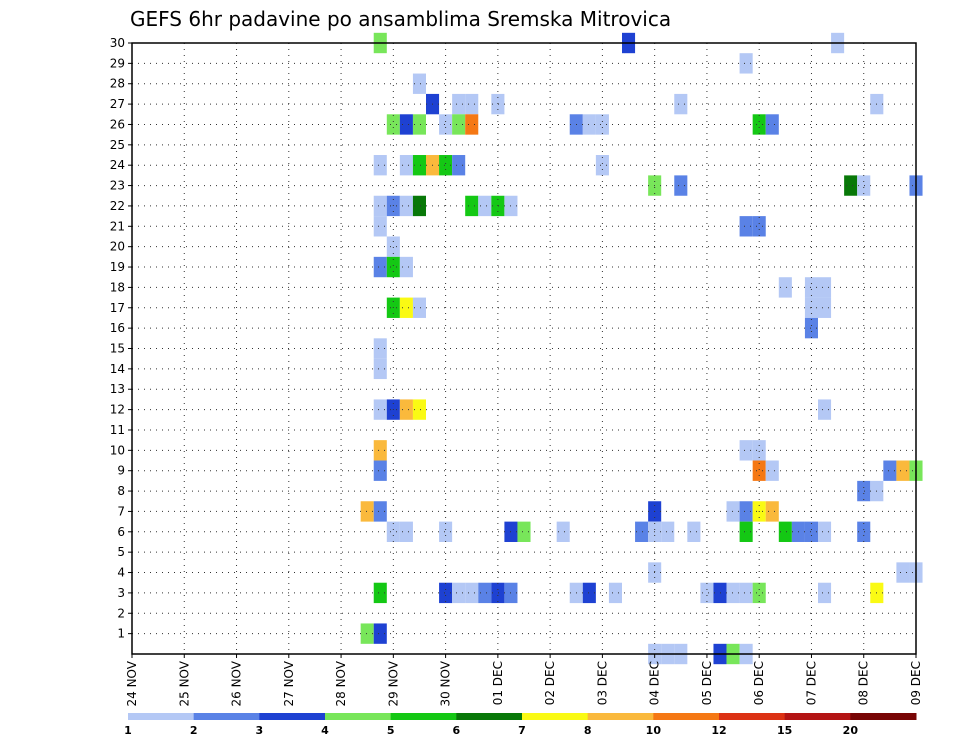 The width and height of the screenshot is (960, 742). What do you see at coordinates (655, 683) in the screenshot?
I see `x-tick-label: 04 DEC` at bounding box center [655, 683].